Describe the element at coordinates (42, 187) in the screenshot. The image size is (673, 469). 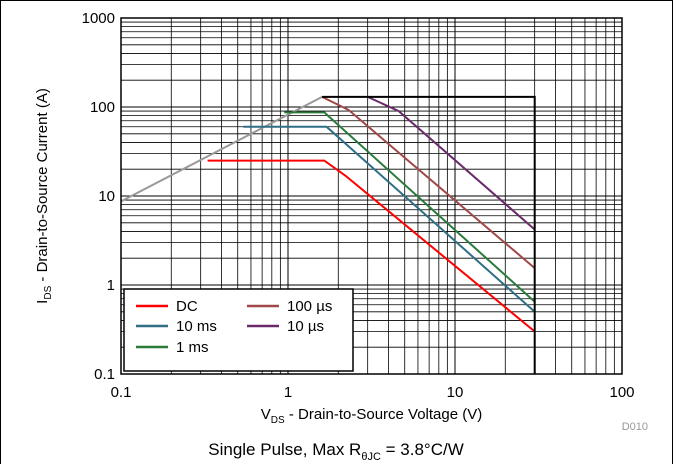
I see `y-axis-label-rest: - Drain-to-Source Current (A)` at that location.